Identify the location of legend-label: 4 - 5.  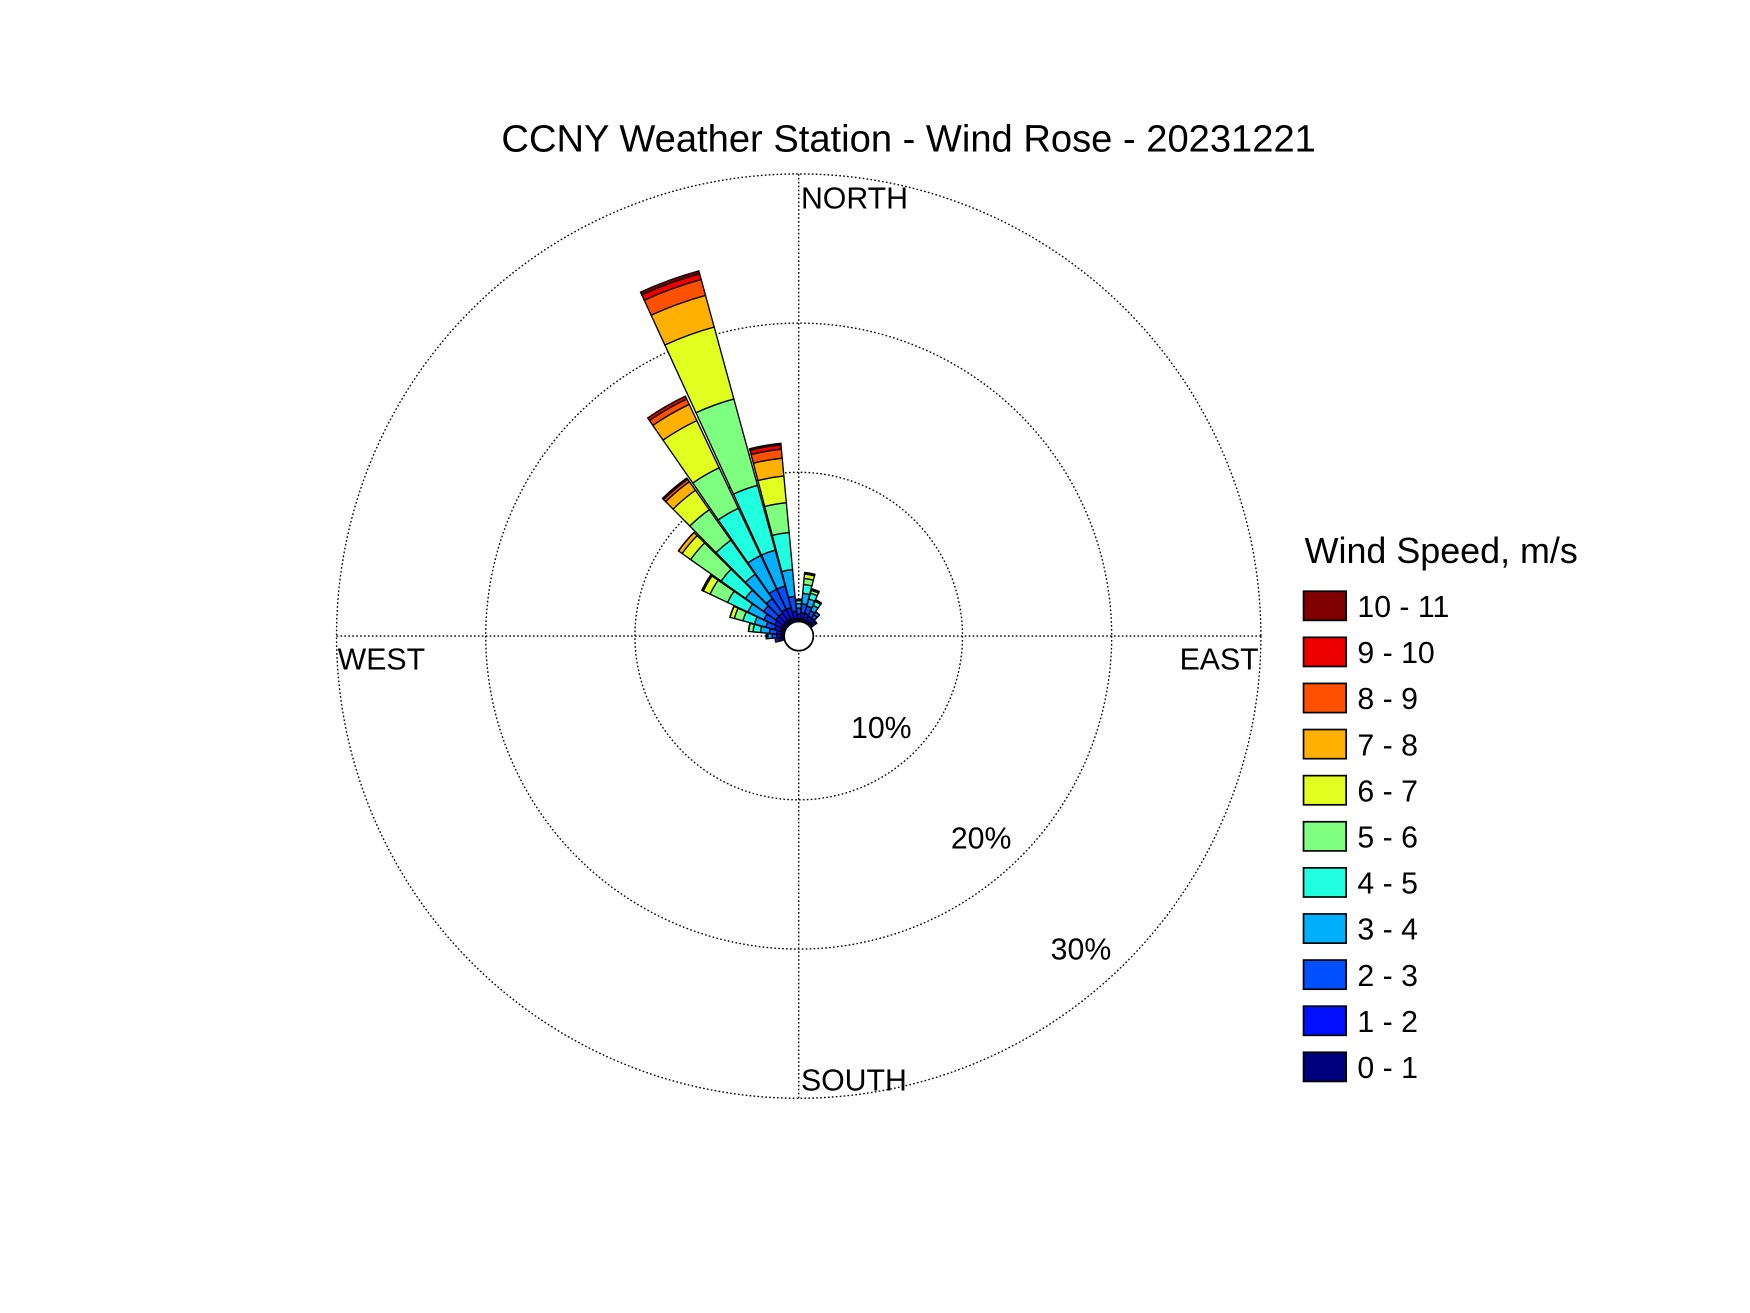
(1387, 884).